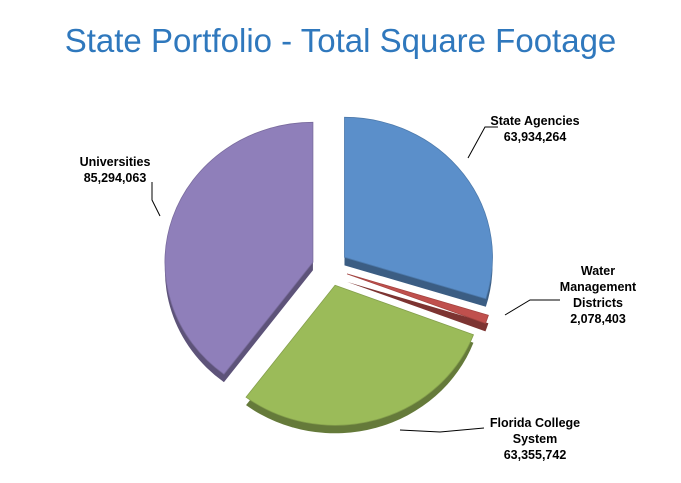  Describe the element at coordinates (598, 319) in the screenshot. I see `value-label: 2,078,403` at that location.